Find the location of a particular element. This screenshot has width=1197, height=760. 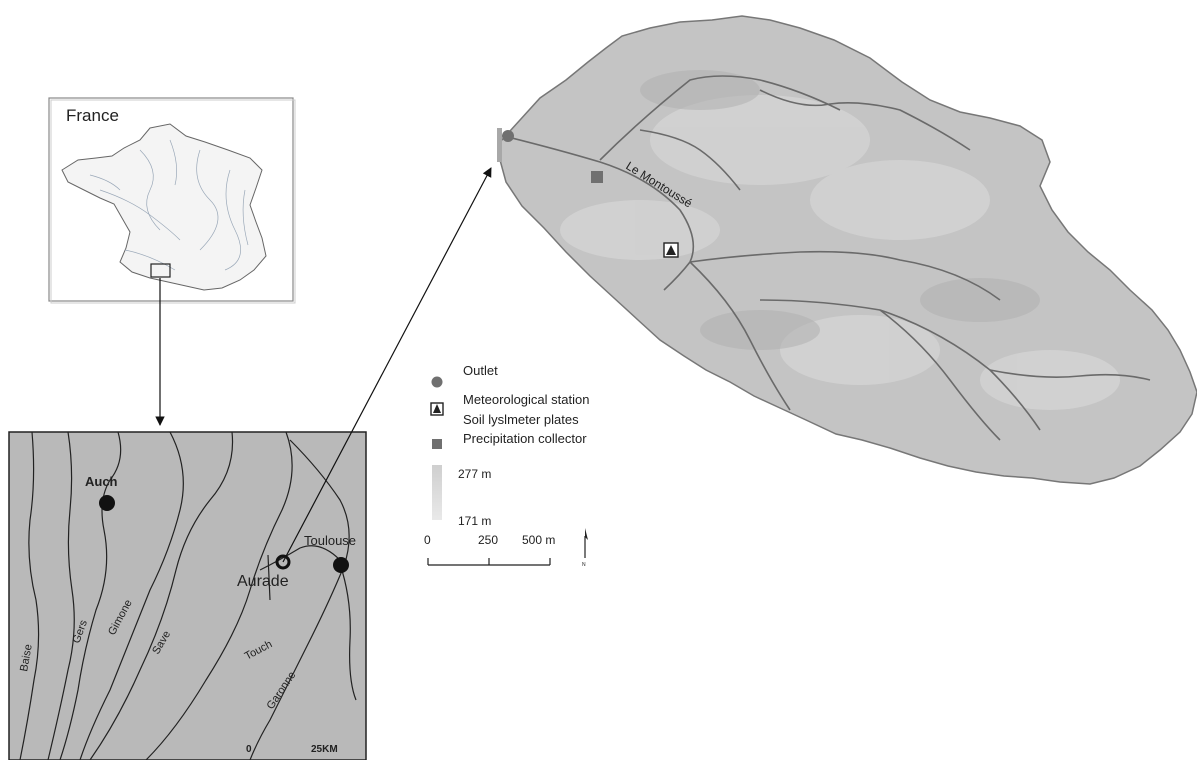

aurade-label: Aurade is located at coordinates (263, 581).